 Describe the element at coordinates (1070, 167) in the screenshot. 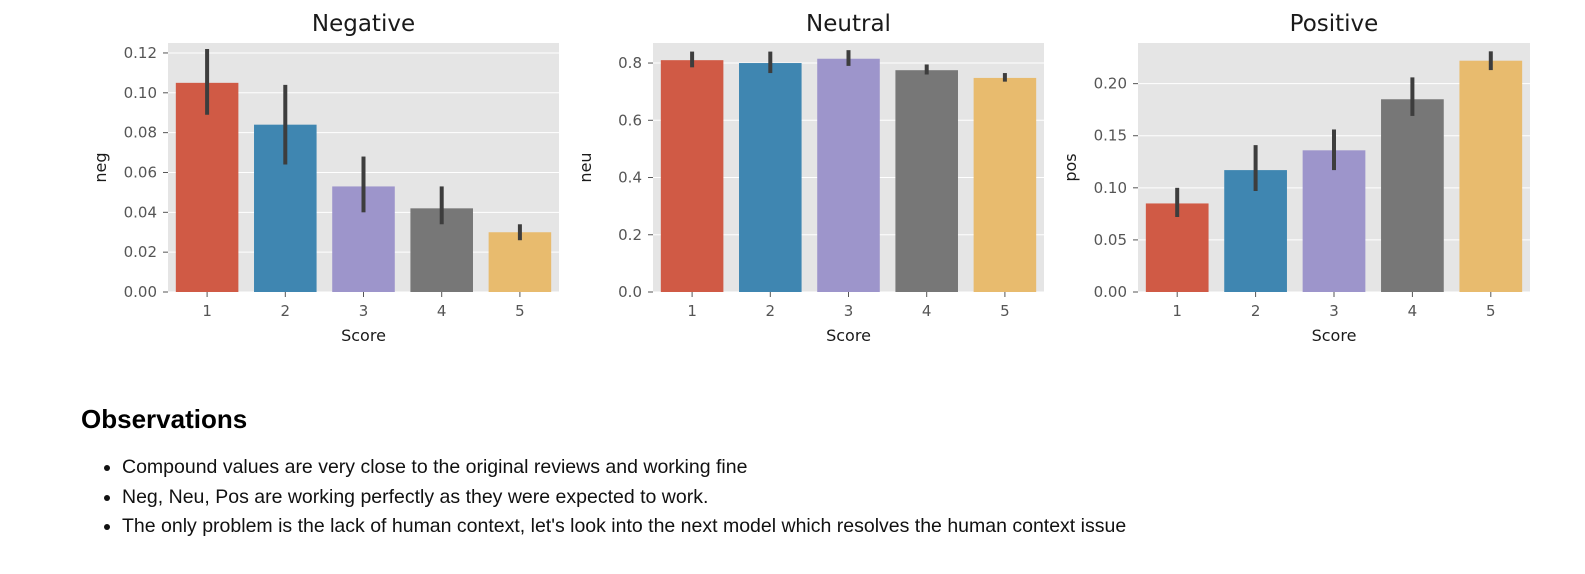

I see `y-axis-label: pos` at that location.